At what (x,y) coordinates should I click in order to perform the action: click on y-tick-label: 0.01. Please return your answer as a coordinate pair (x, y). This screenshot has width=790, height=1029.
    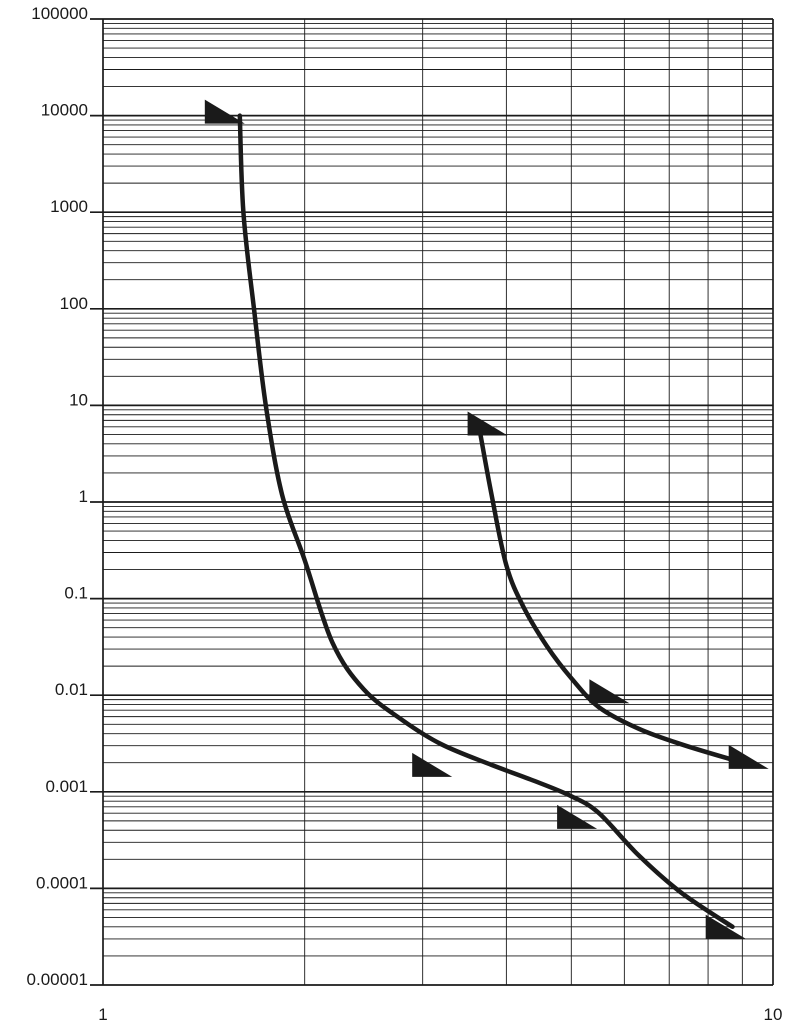
    Looking at the image, I should click on (71, 689).